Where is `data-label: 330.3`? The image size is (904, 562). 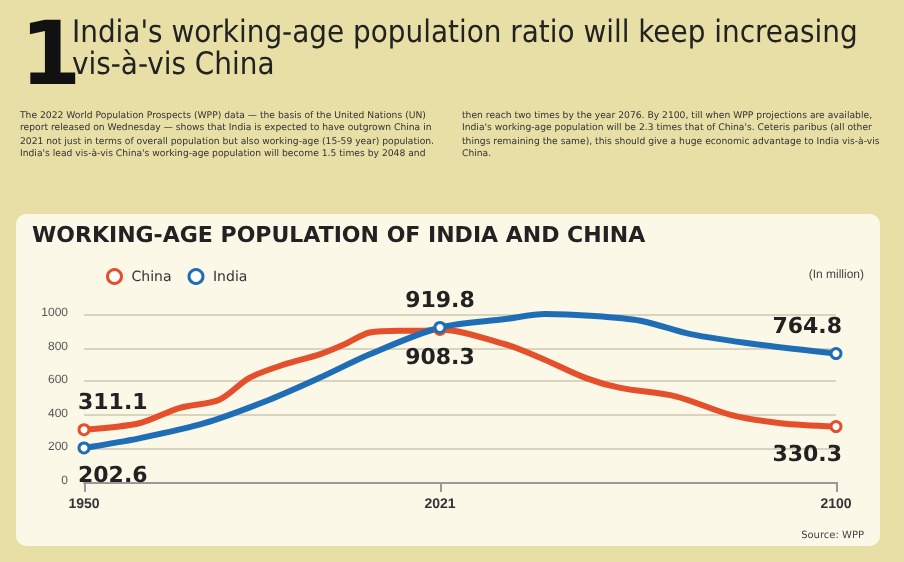 data-label: 330.3 is located at coordinates (807, 454).